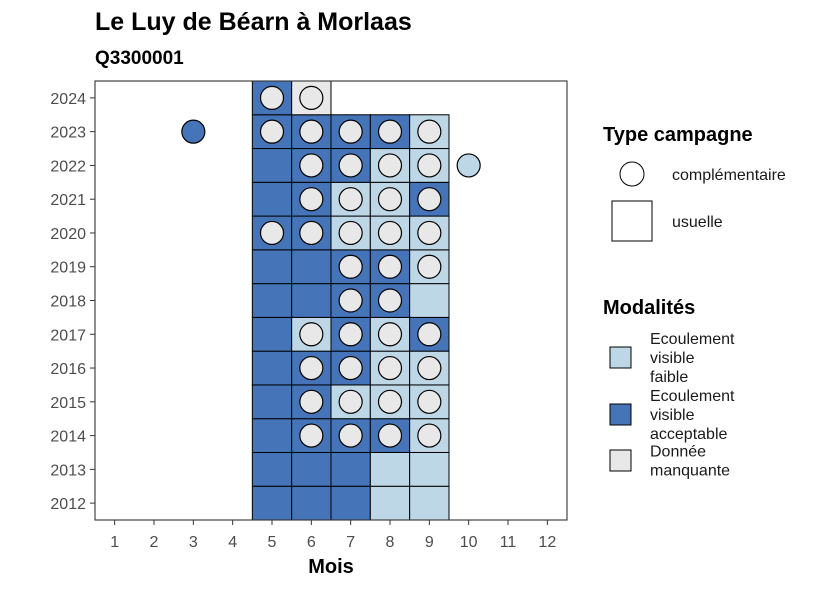  I want to click on point-2019-m7, so click(350, 266).